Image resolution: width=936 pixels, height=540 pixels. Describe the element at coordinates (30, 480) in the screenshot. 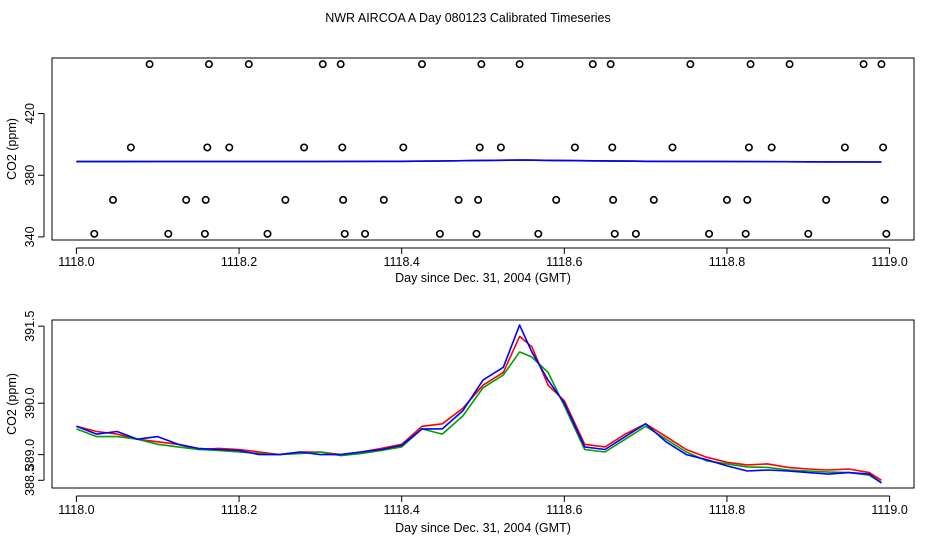

I see `y-tick-label: 388.5` at that location.